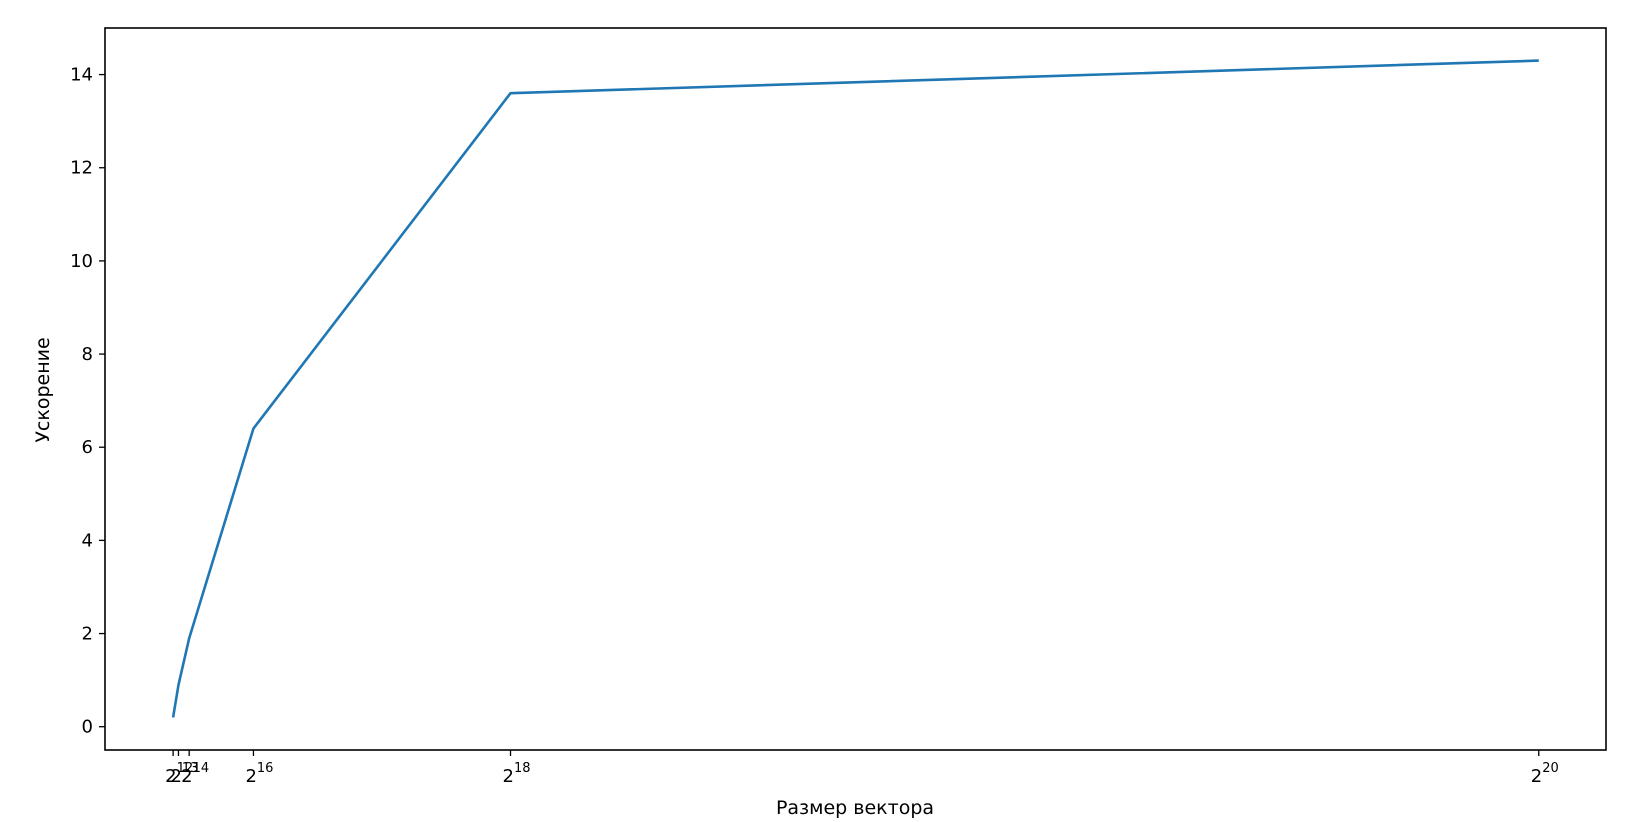  I want to click on y-tick-label: 12, so click(81, 168).